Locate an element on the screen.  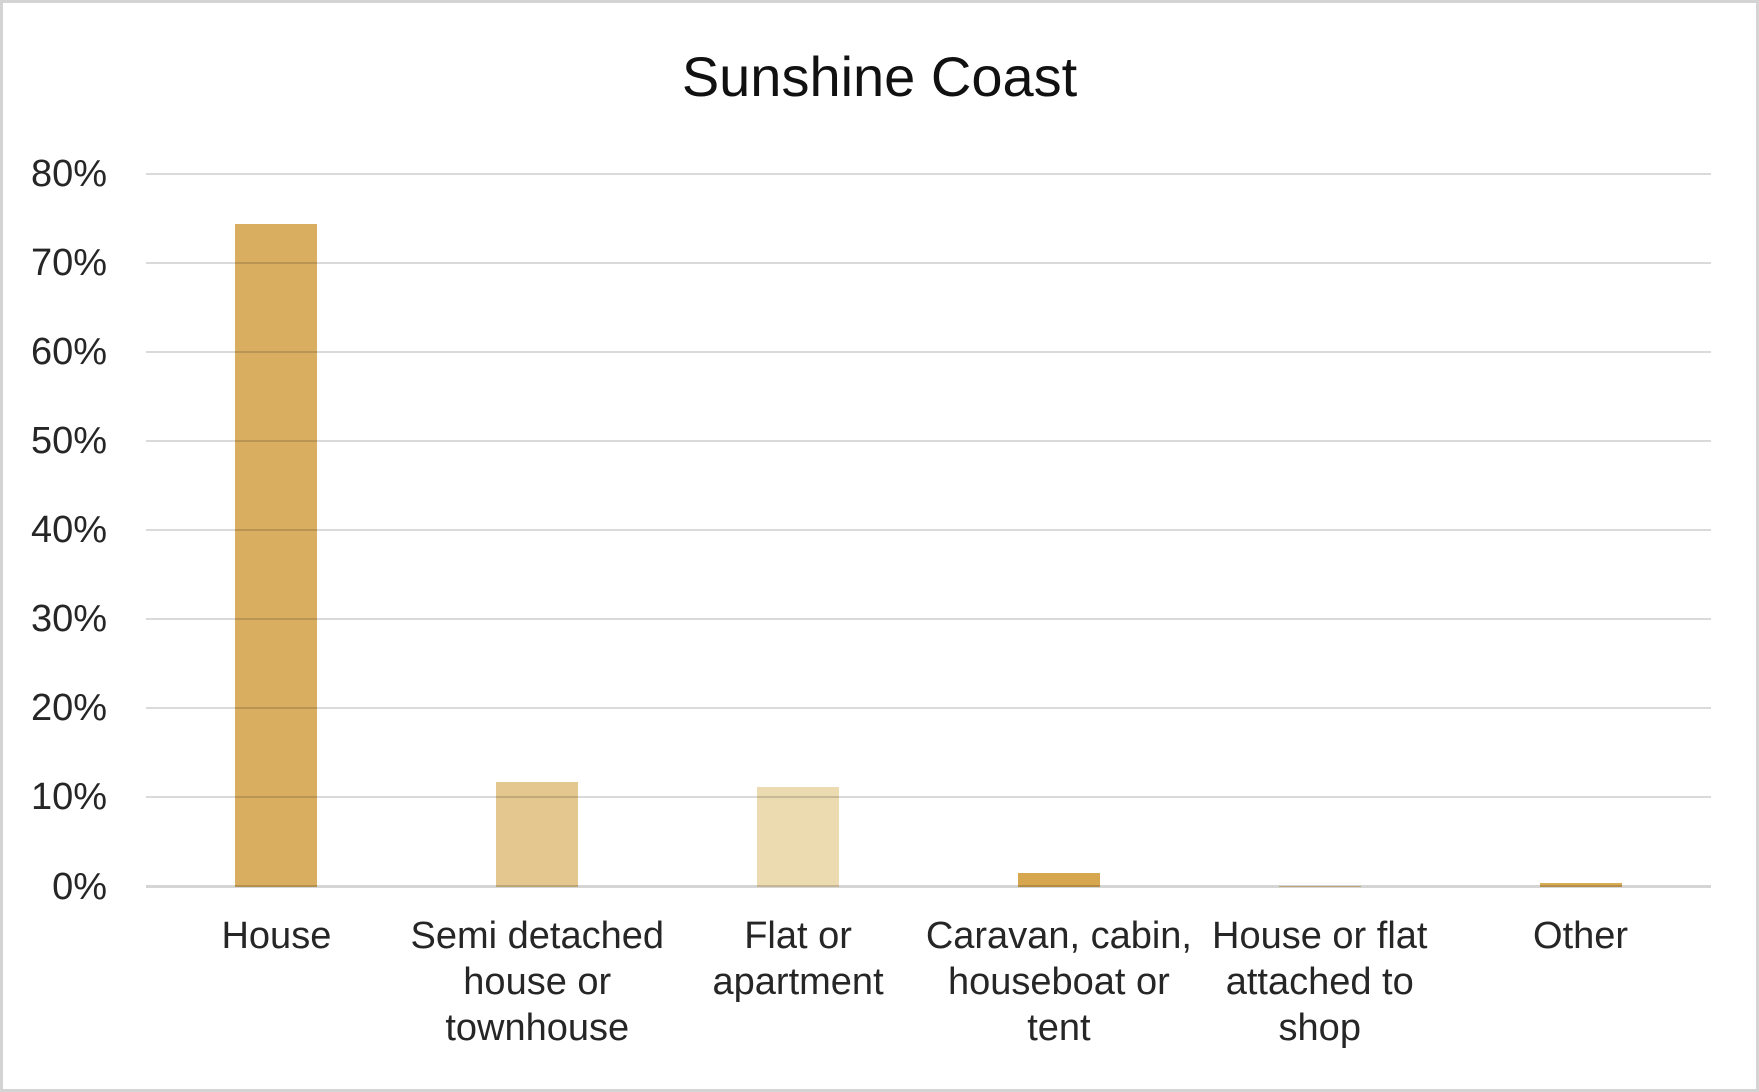
y-axis-tick-label-50pct: 50% is located at coordinates (68, 440).